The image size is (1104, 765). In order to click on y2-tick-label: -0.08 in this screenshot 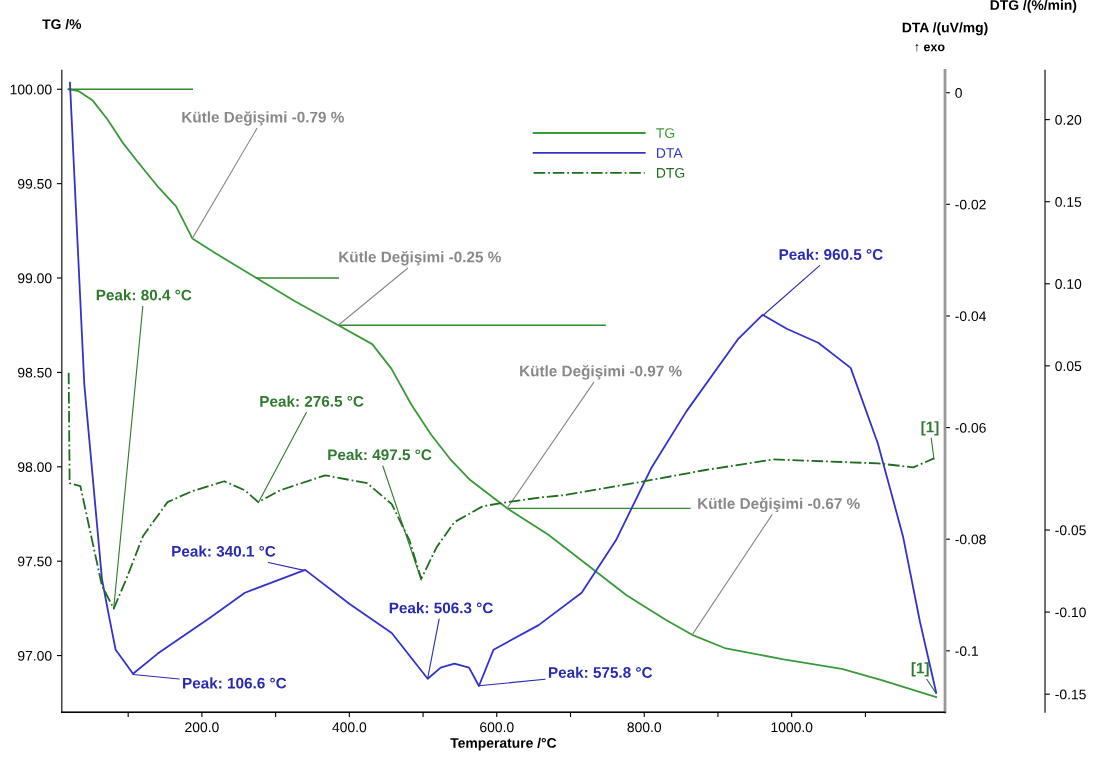, I will do `click(970, 539)`.